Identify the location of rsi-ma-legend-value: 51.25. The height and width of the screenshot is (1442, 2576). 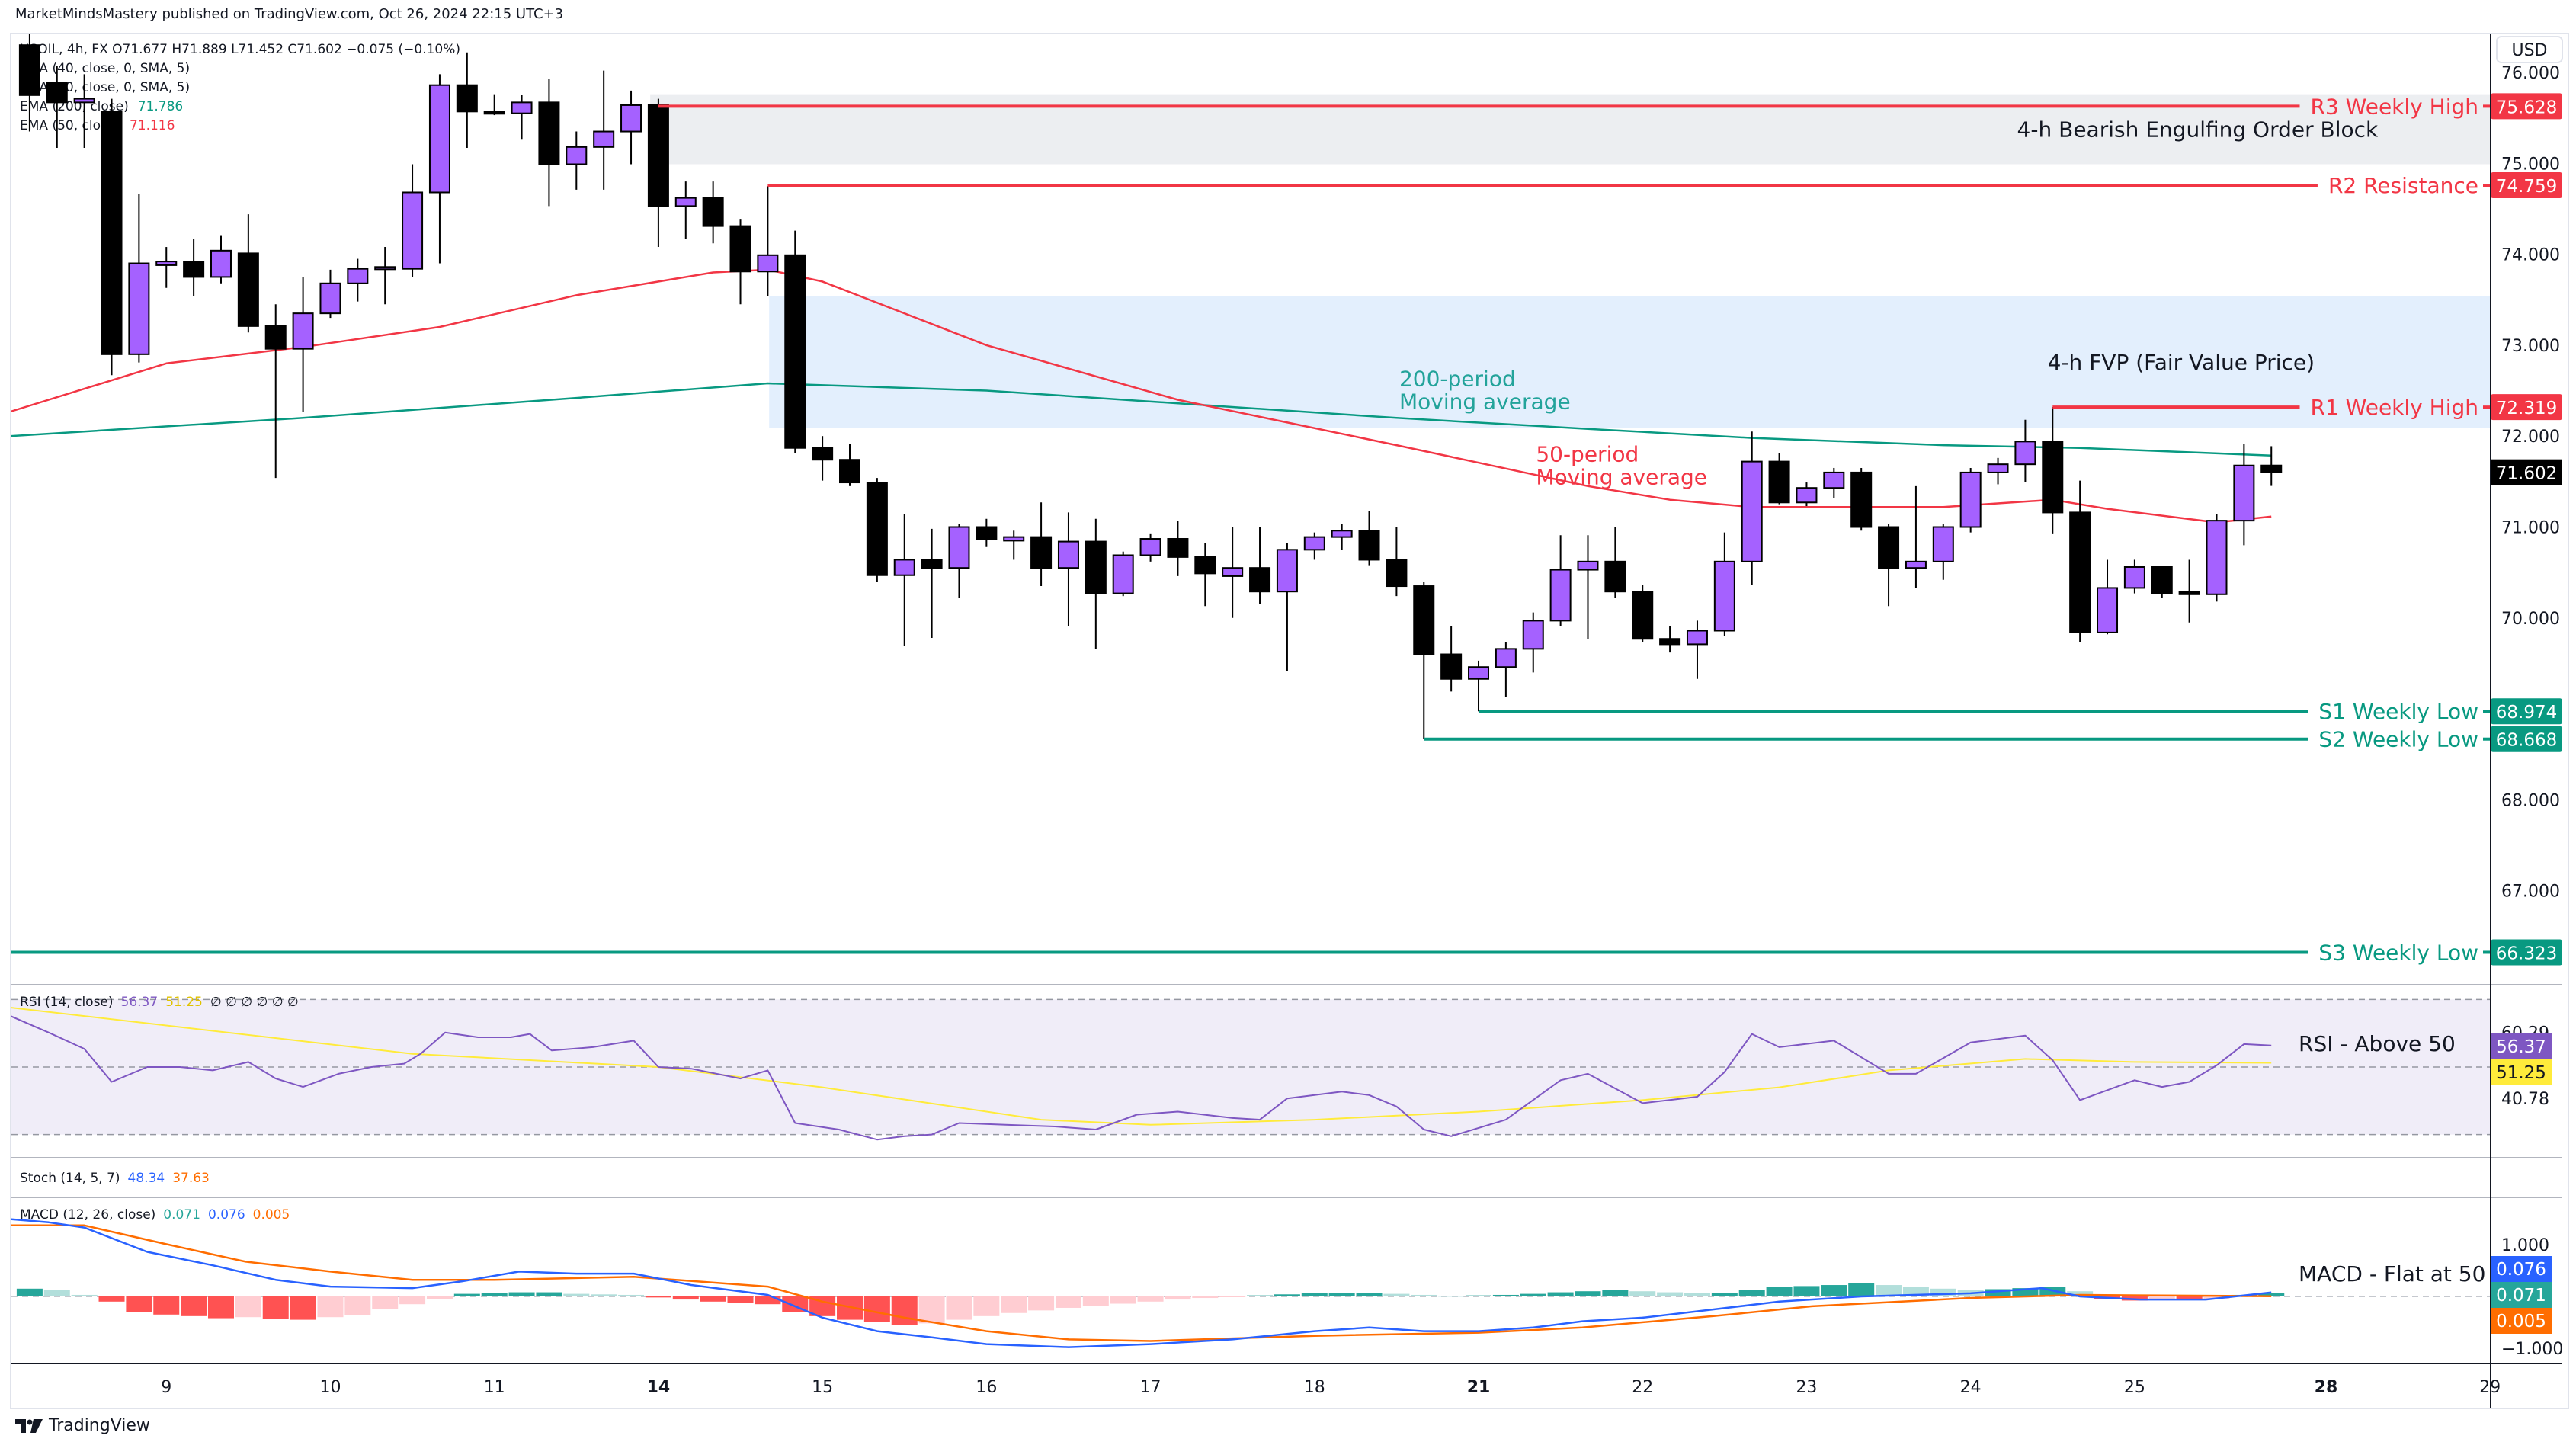
(184, 1002).